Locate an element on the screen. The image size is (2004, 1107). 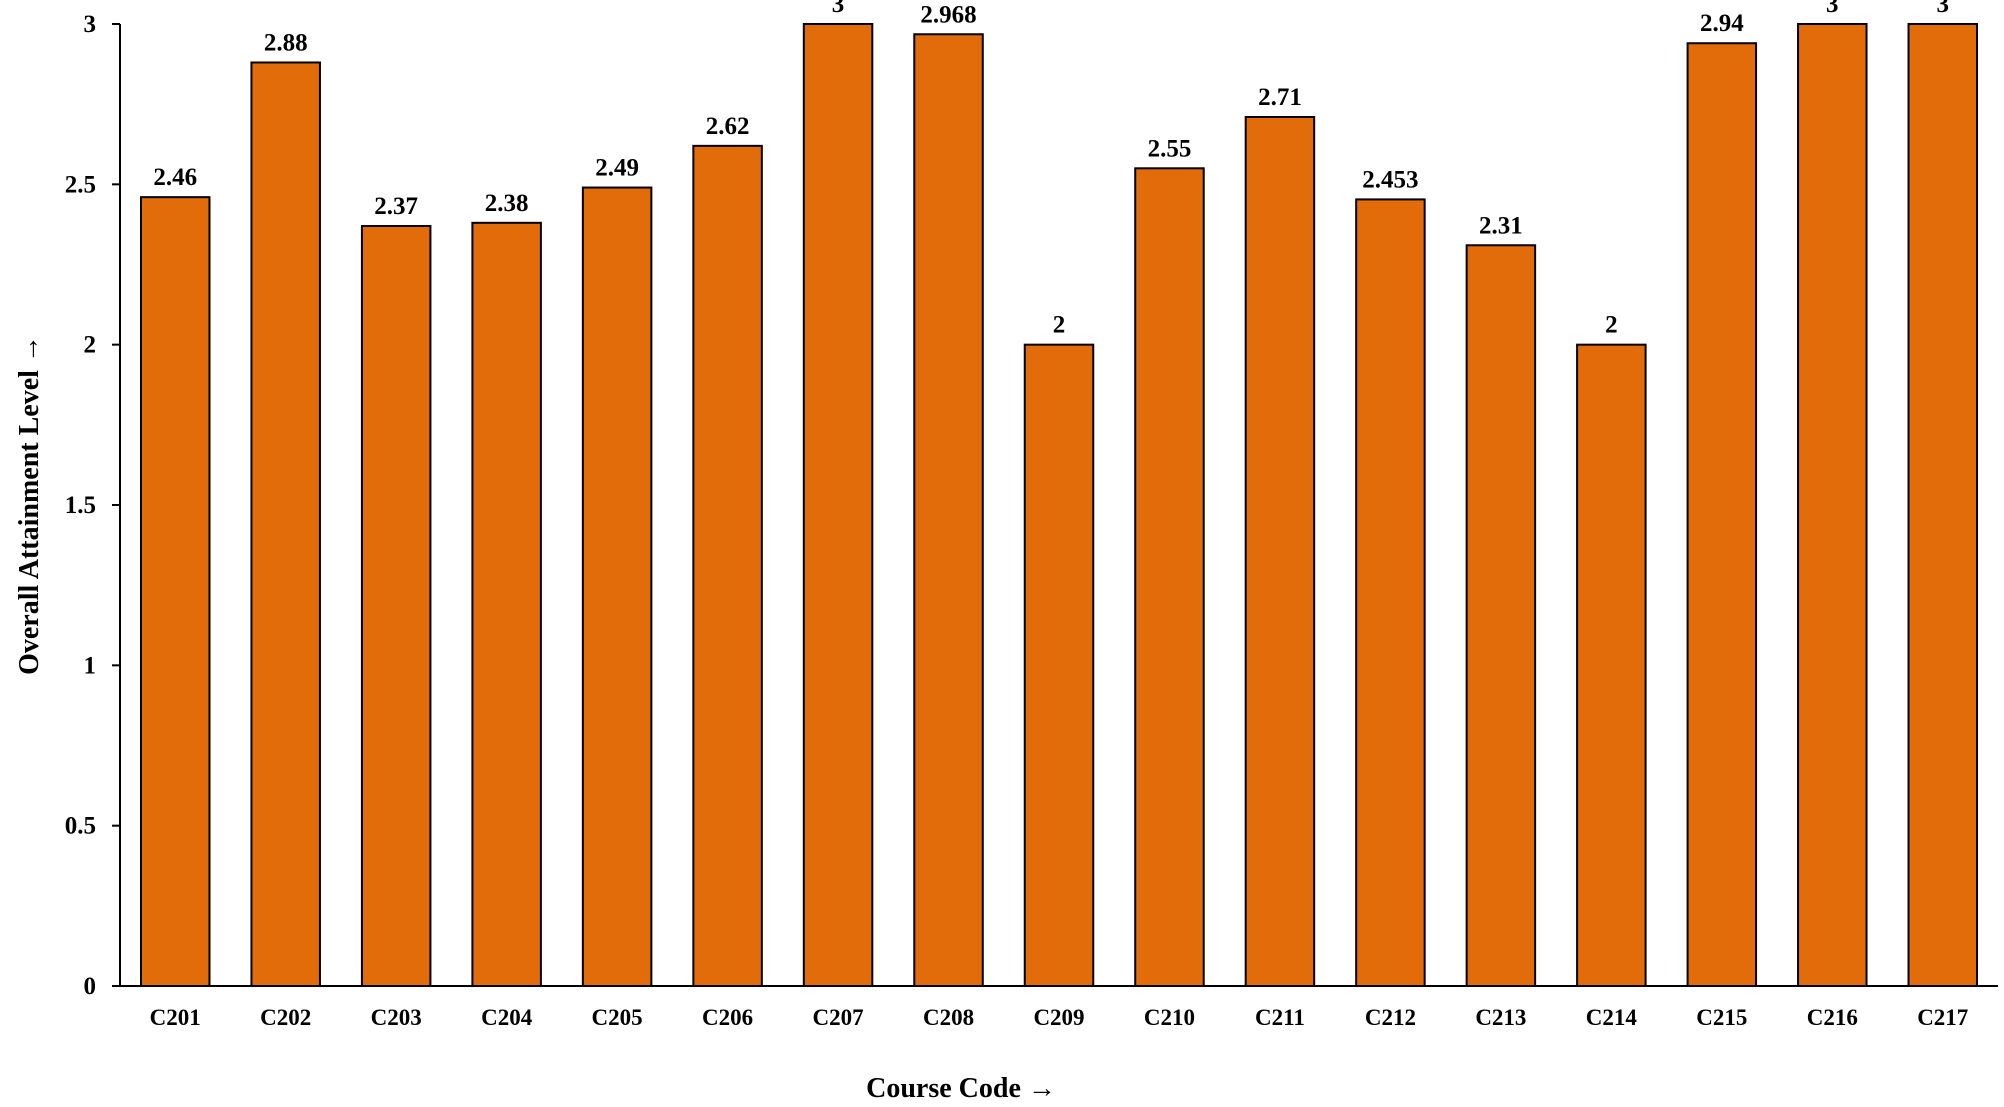
x-tick-label-c208: C208 is located at coordinates (948, 1017).